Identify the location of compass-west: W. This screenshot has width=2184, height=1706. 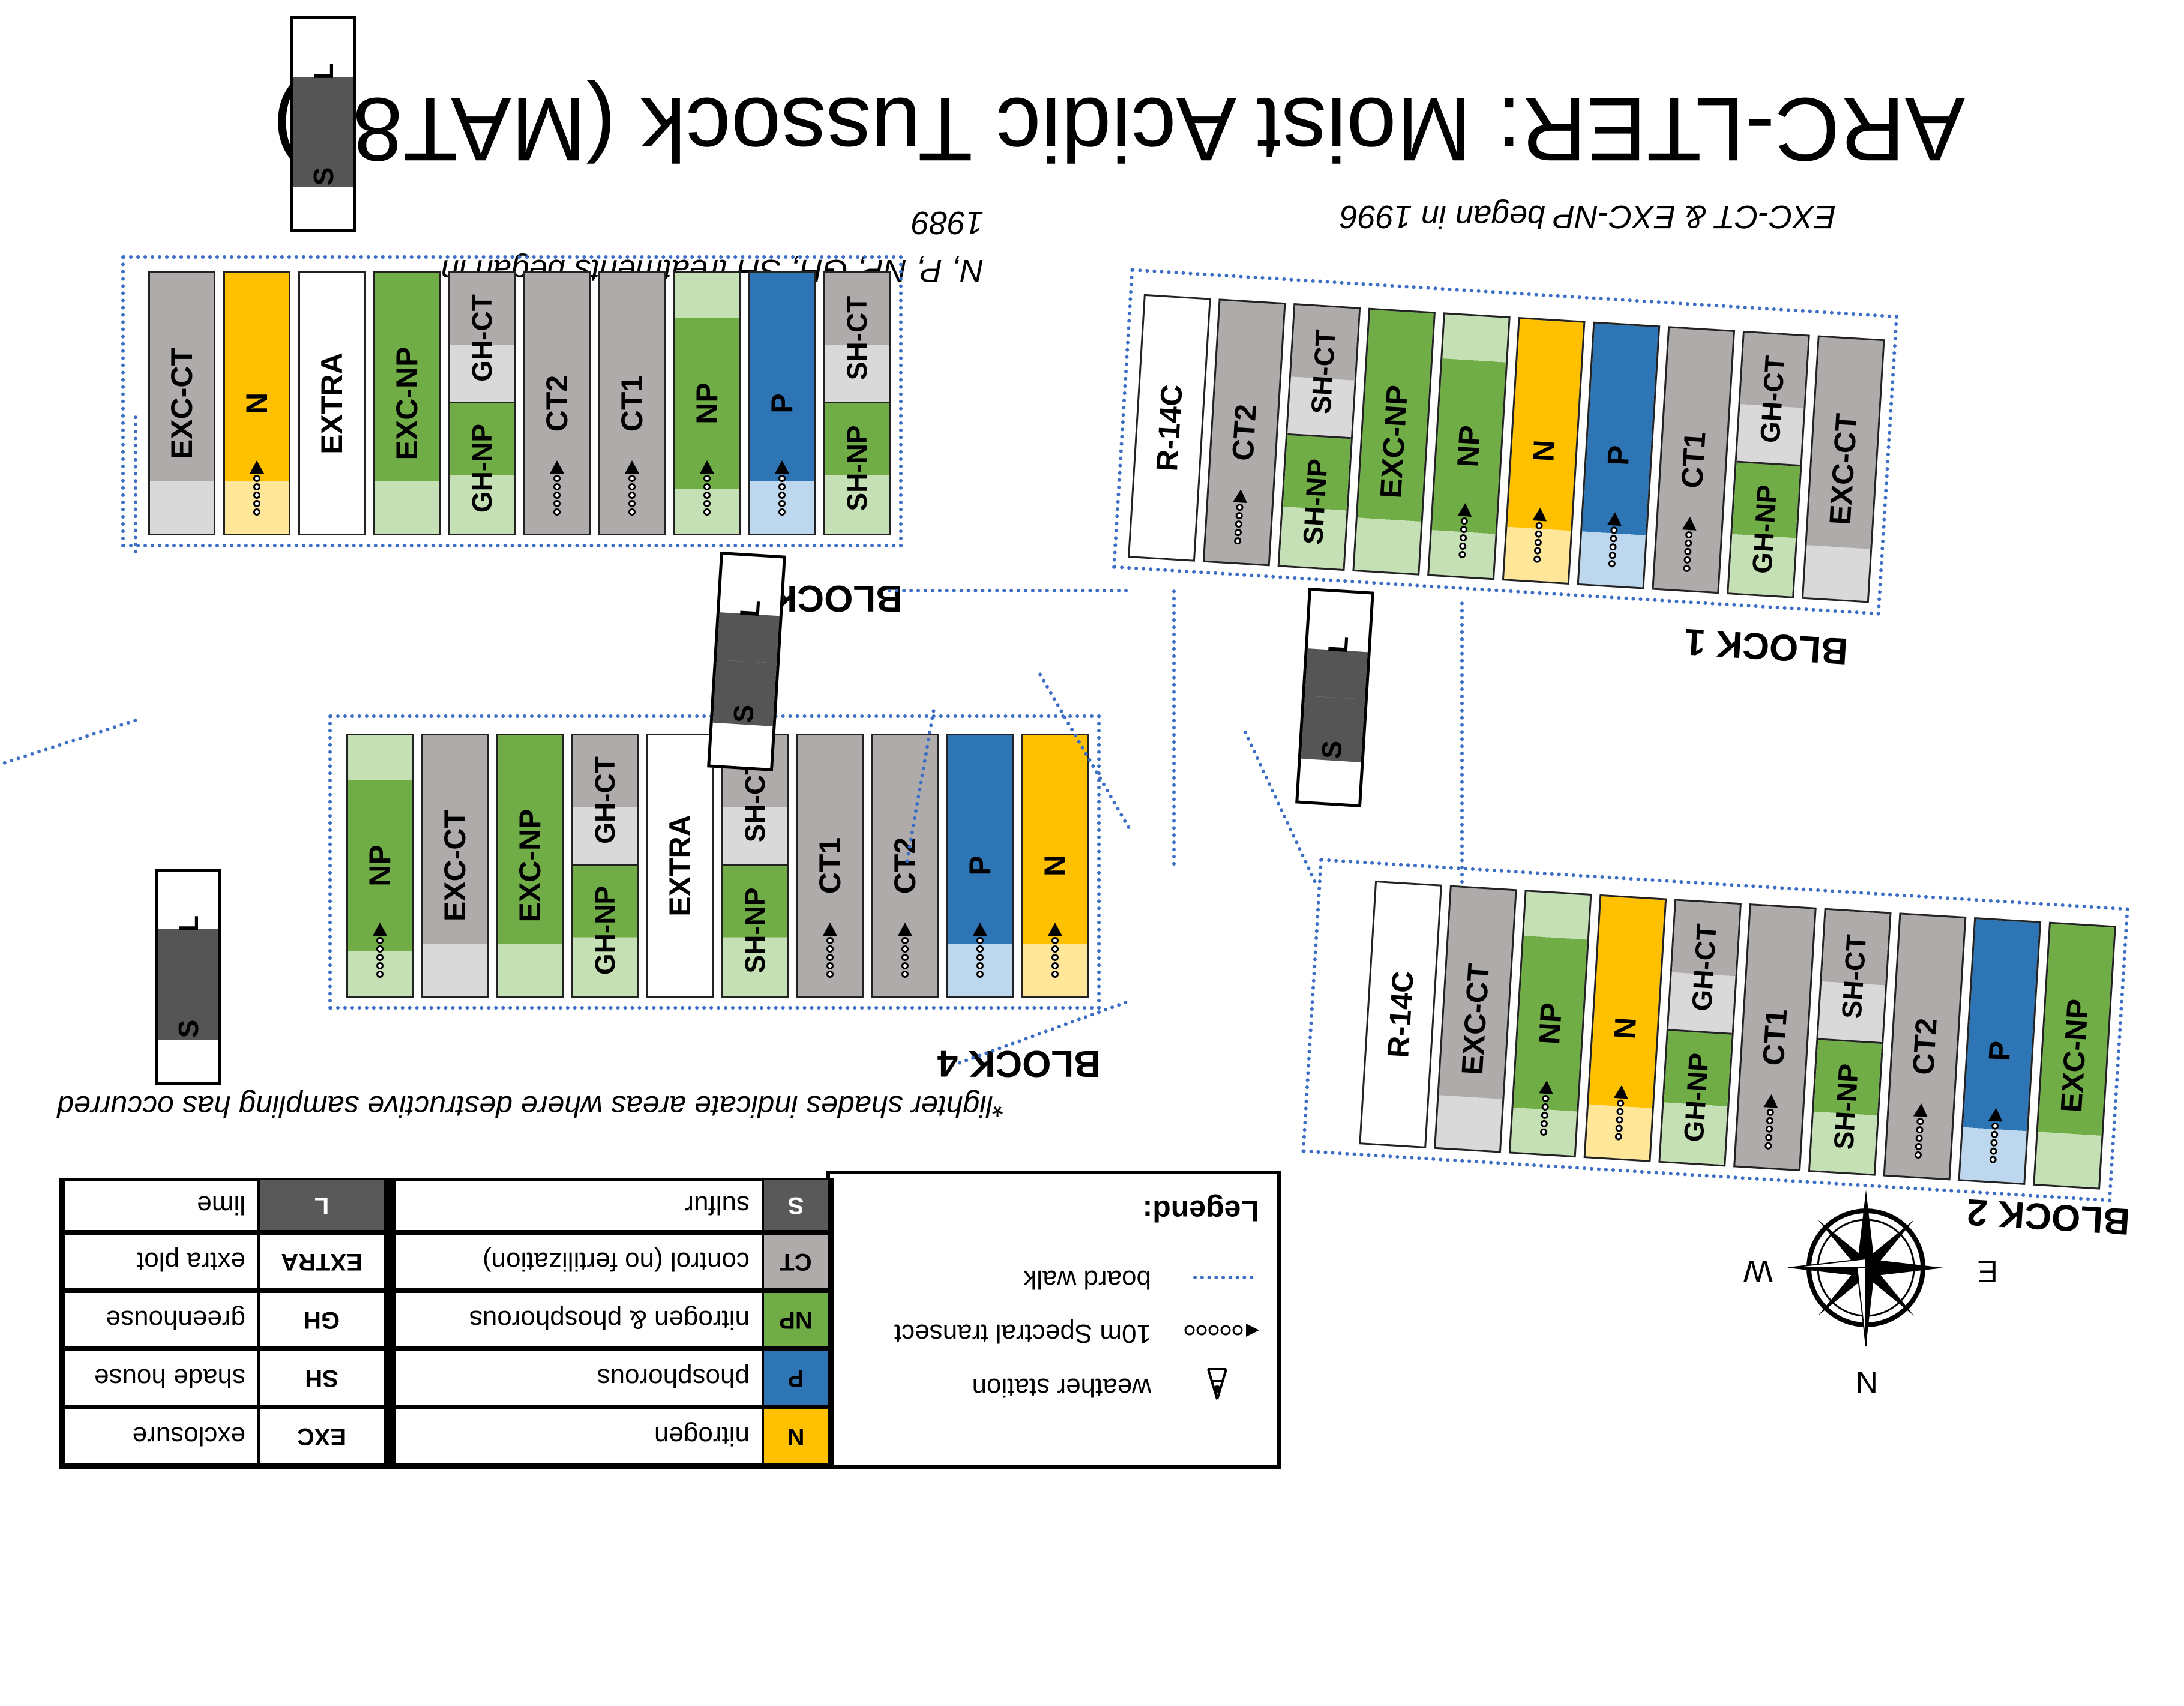
(1758, 1270).